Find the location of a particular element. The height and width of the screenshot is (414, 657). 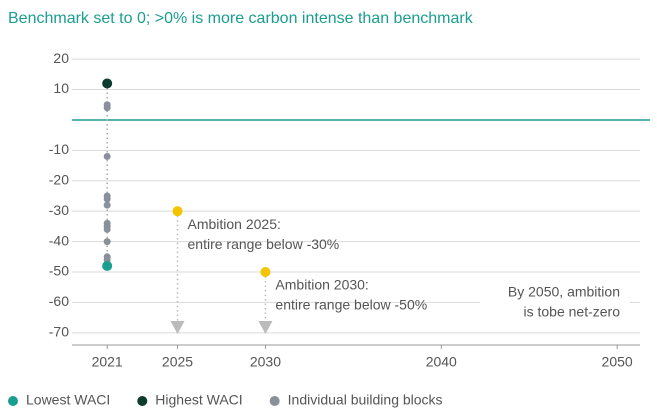

y-tick-label: -60 is located at coordinates (59, 301).